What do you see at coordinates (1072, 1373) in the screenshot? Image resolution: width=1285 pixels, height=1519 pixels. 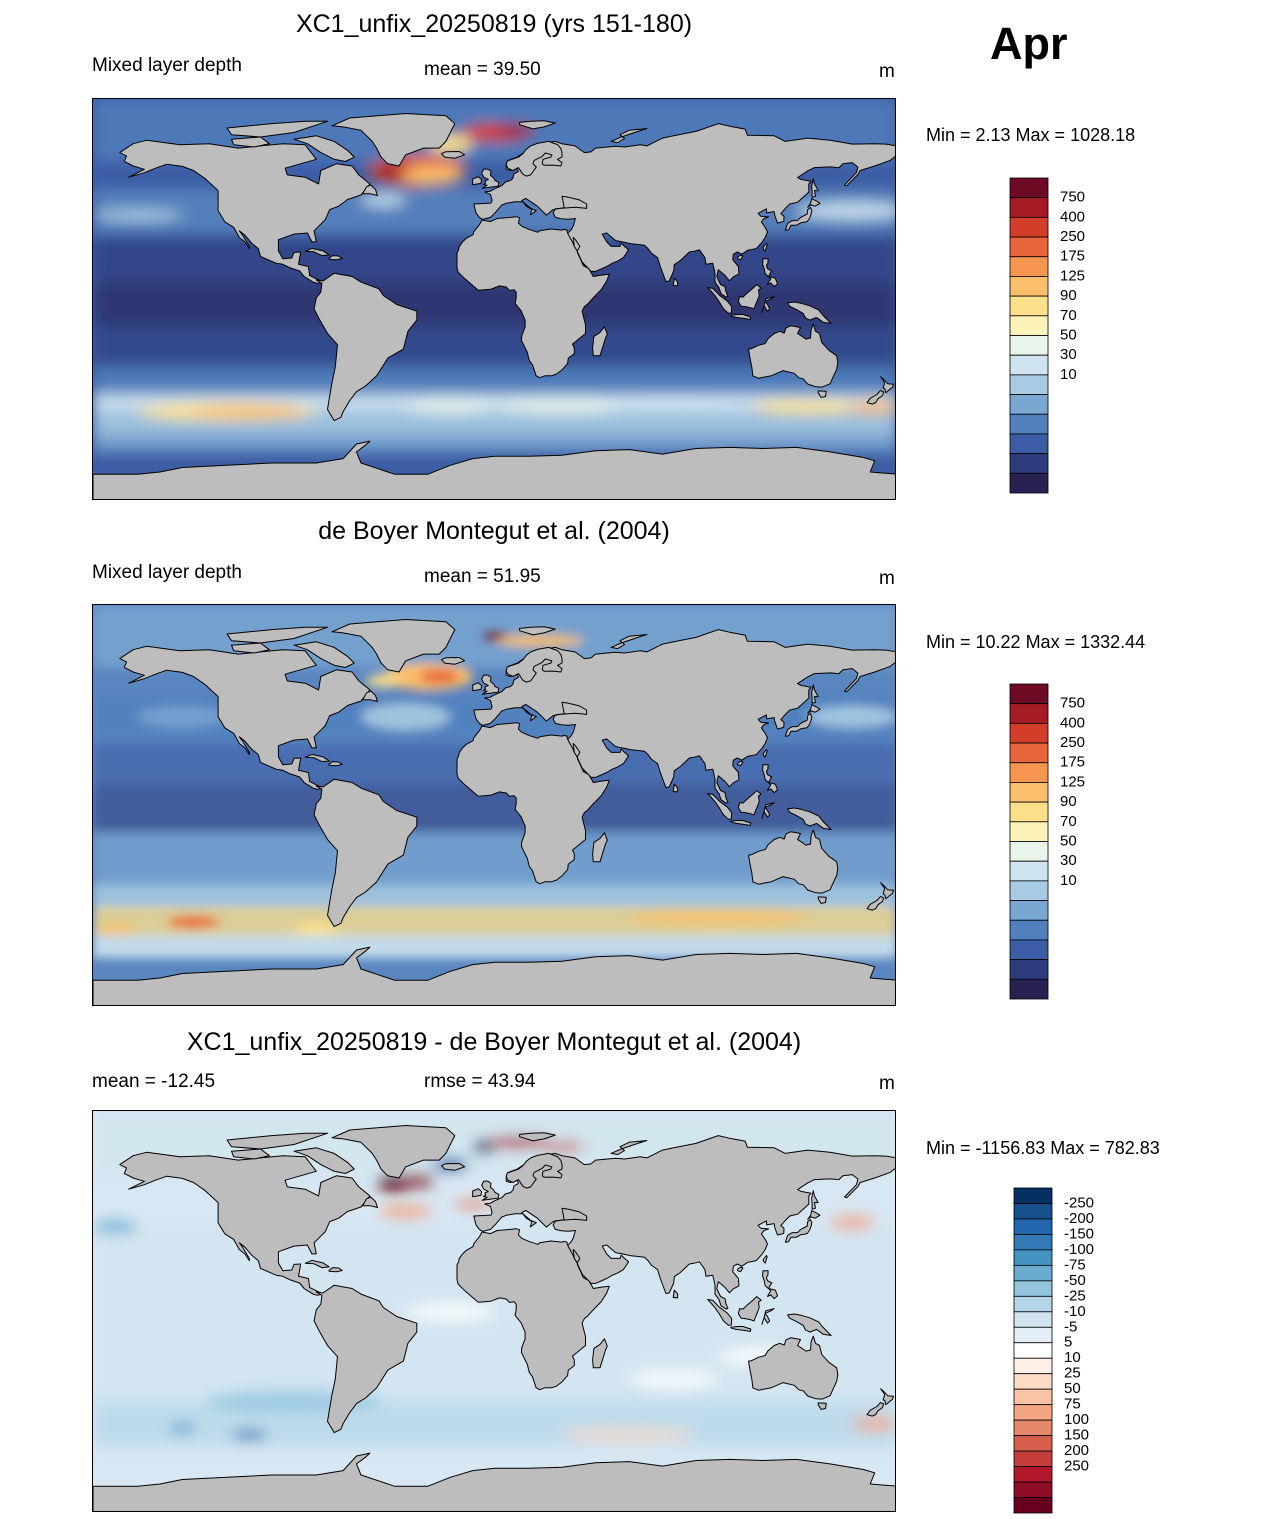 I see `diff-colorbar-tick-label: 25` at bounding box center [1072, 1373].